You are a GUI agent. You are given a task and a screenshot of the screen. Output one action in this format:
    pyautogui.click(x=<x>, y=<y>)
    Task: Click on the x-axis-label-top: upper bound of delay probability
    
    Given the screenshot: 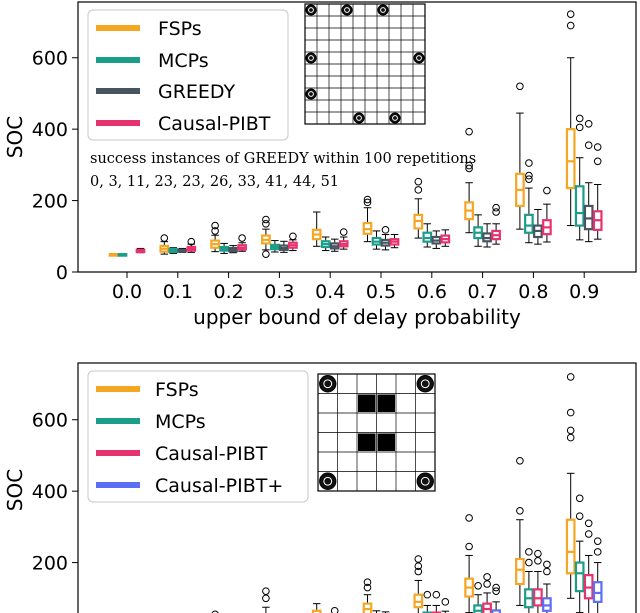 What is the action you would take?
    pyautogui.click(x=357, y=317)
    